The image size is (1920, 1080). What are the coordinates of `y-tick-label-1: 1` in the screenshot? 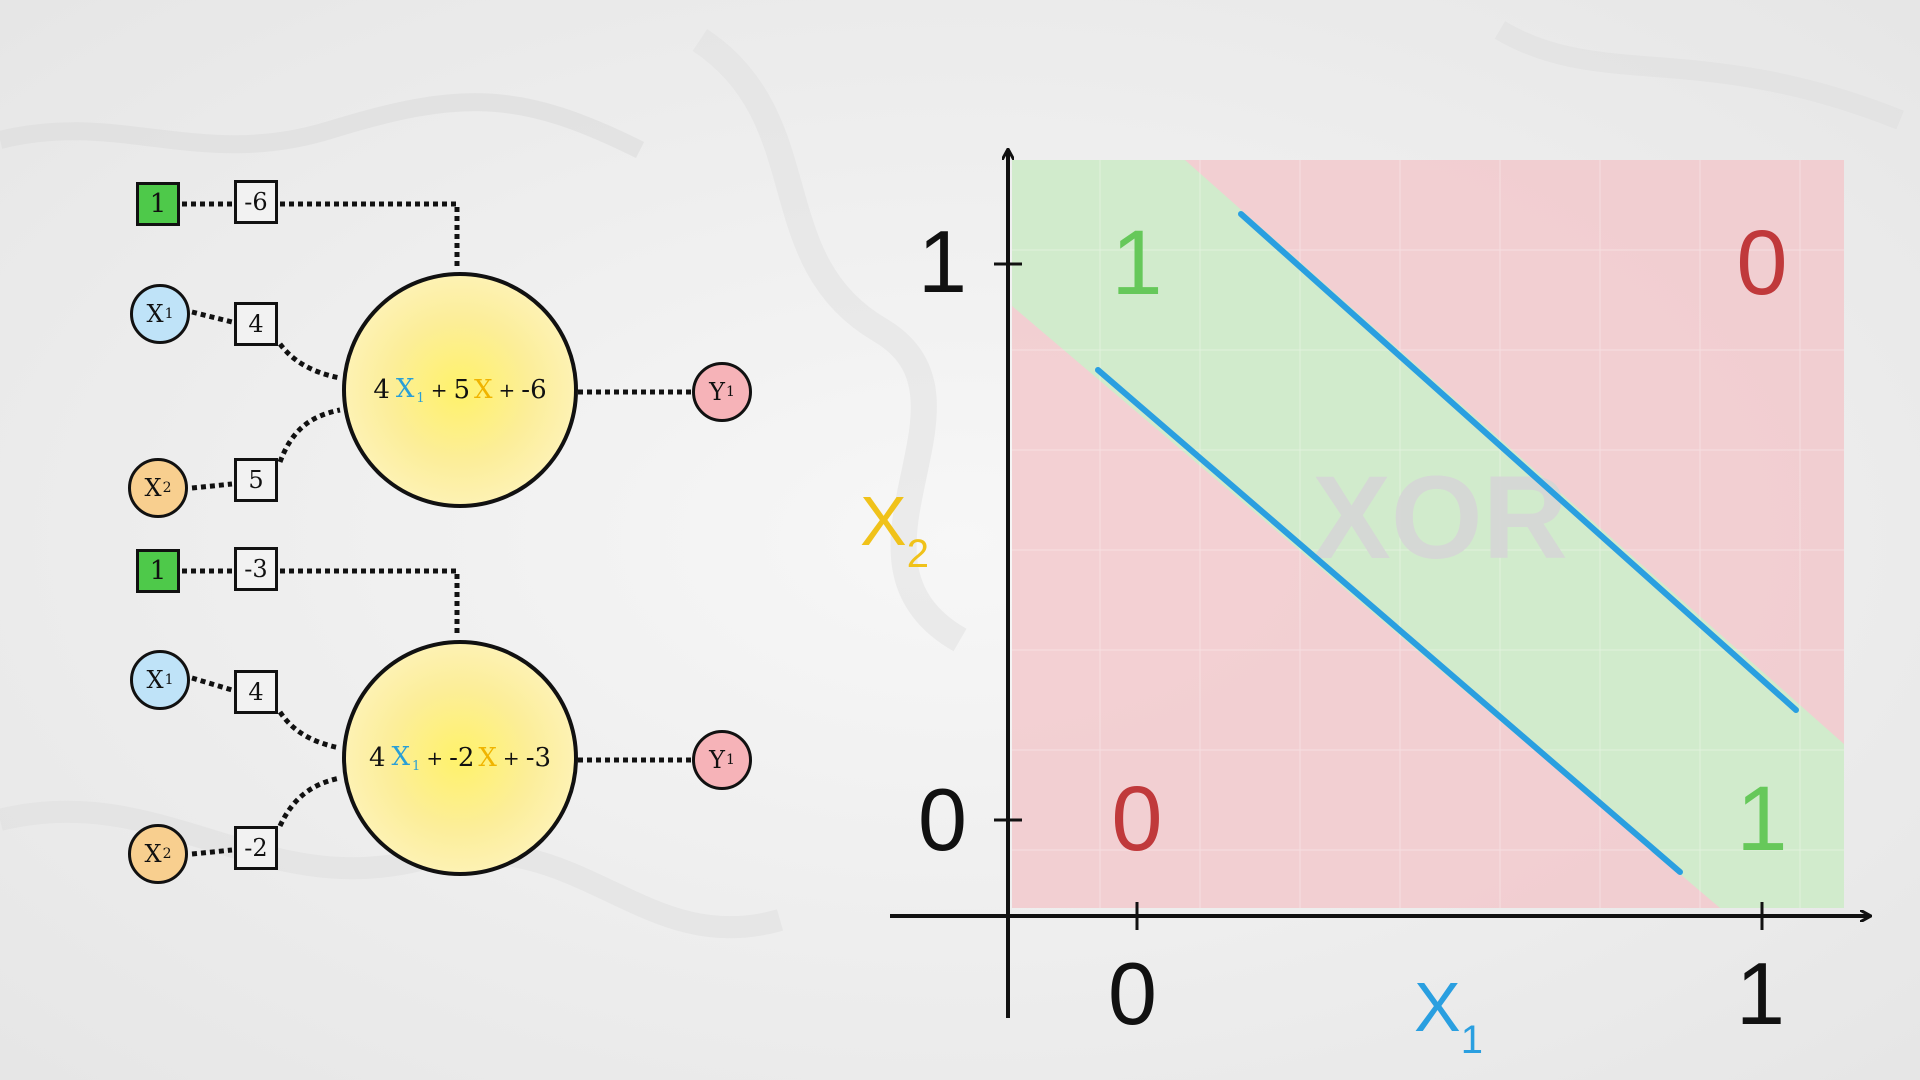 It's located at (942, 261).